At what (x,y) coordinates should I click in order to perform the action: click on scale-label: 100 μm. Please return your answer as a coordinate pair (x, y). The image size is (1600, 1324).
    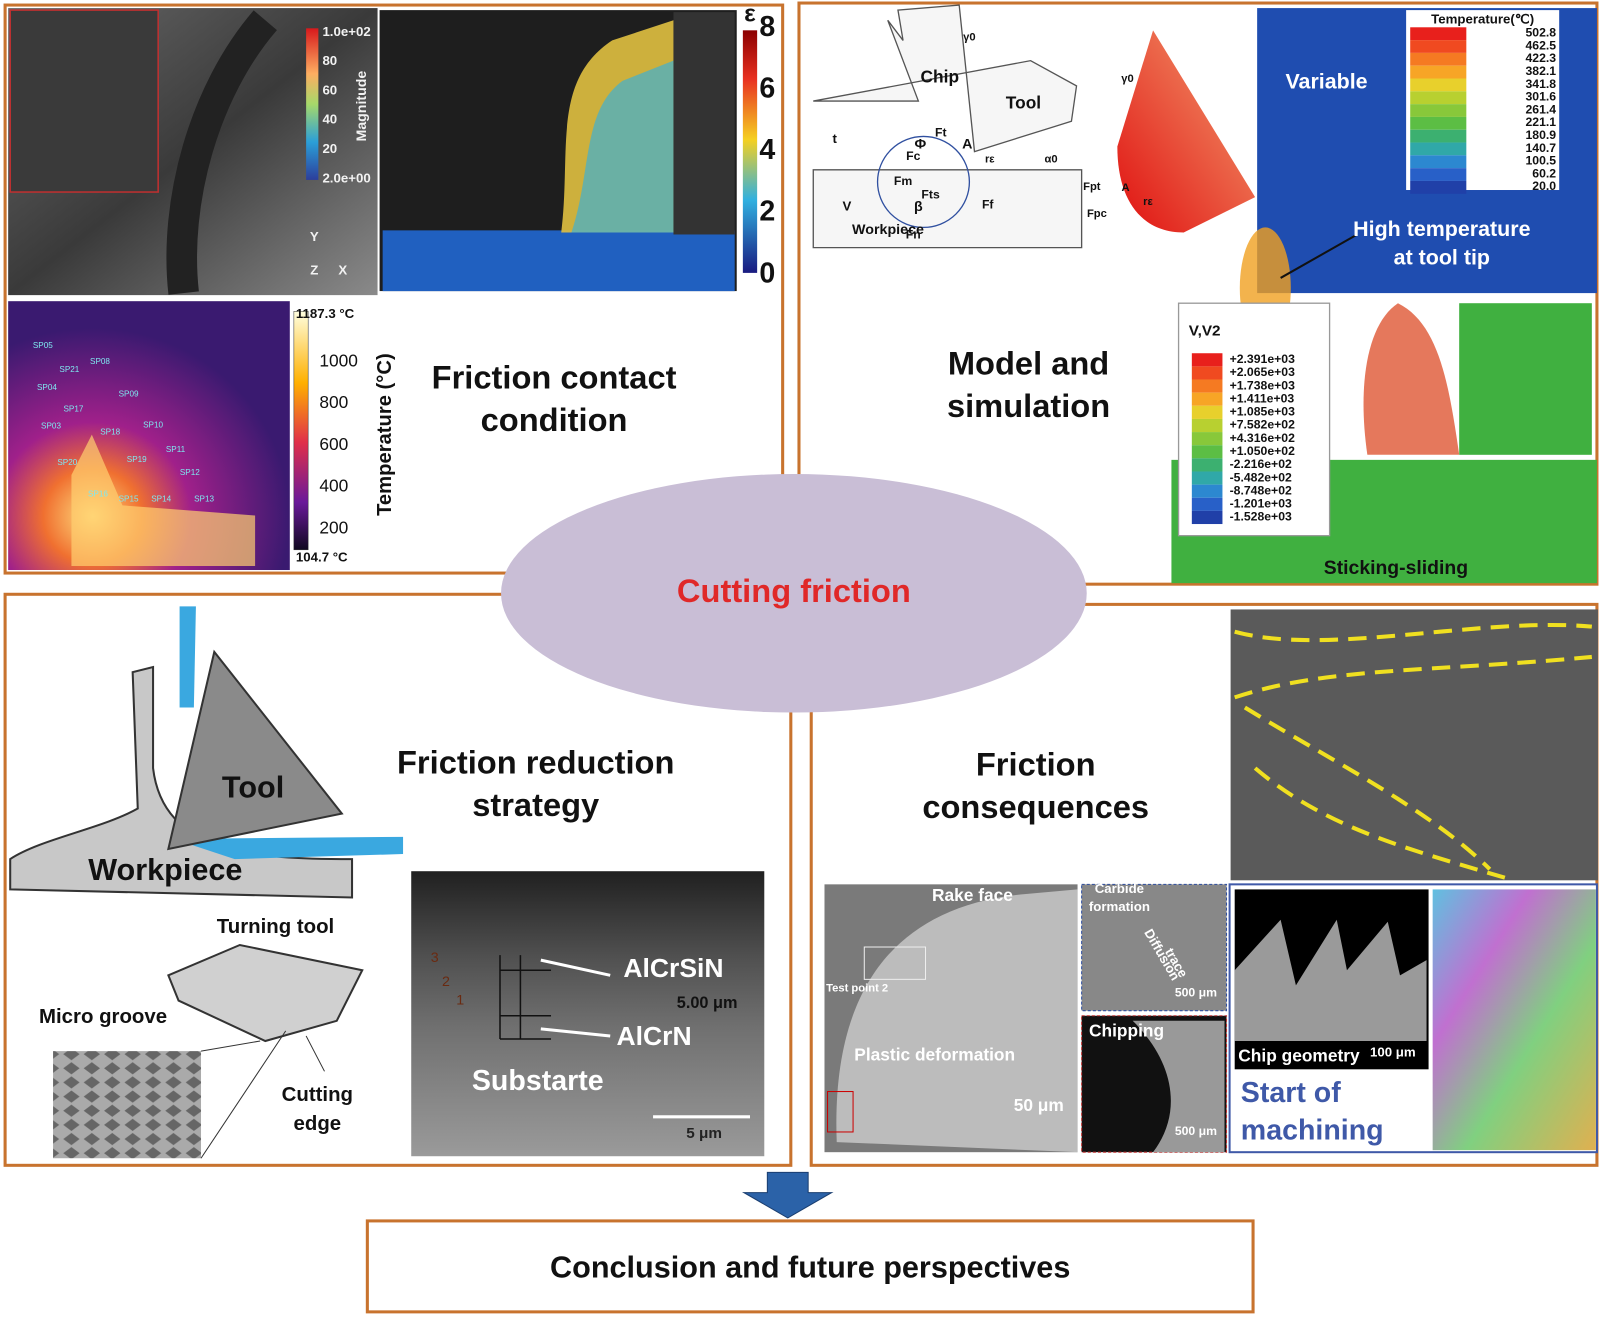
    Looking at the image, I should click on (1393, 1052).